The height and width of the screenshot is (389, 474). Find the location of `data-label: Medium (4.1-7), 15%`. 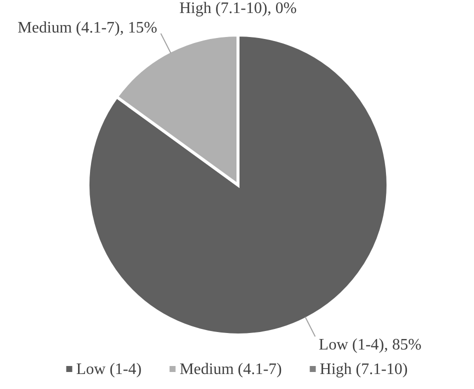

data-label: Medium (4.1-7), 15% is located at coordinates (88, 27).